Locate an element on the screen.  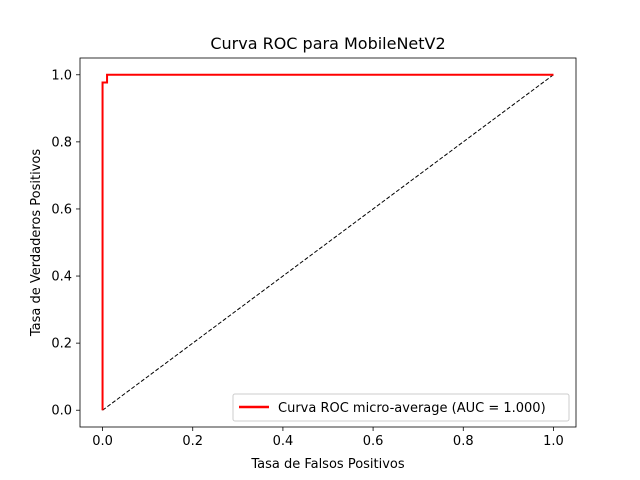
y-tick-label: 0.2 is located at coordinates (61, 344).